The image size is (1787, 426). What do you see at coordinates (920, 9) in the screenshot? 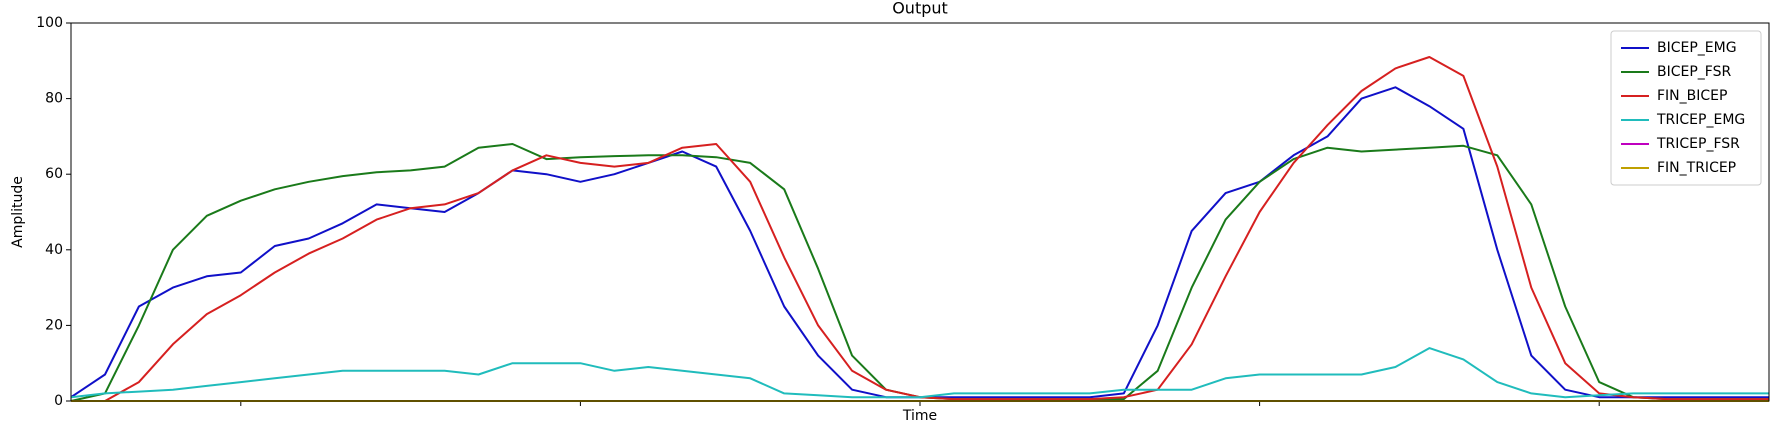
I see `chart-title: Output` at bounding box center [920, 9].